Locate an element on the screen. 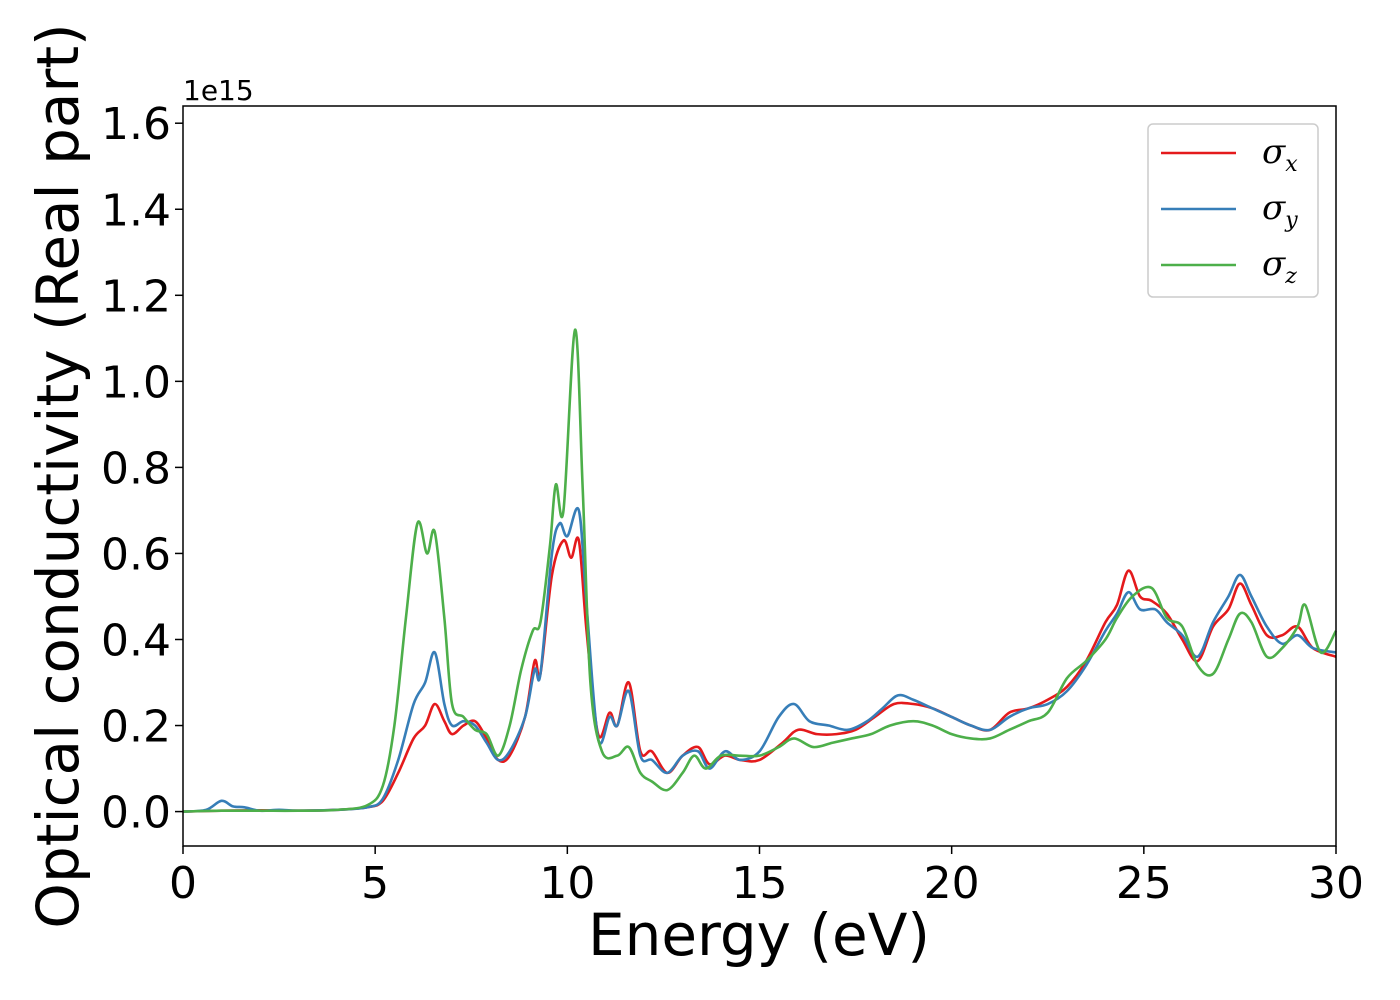 The image size is (1400, 1000). x-tick-label: 10 is located at coordinates (567, 883).